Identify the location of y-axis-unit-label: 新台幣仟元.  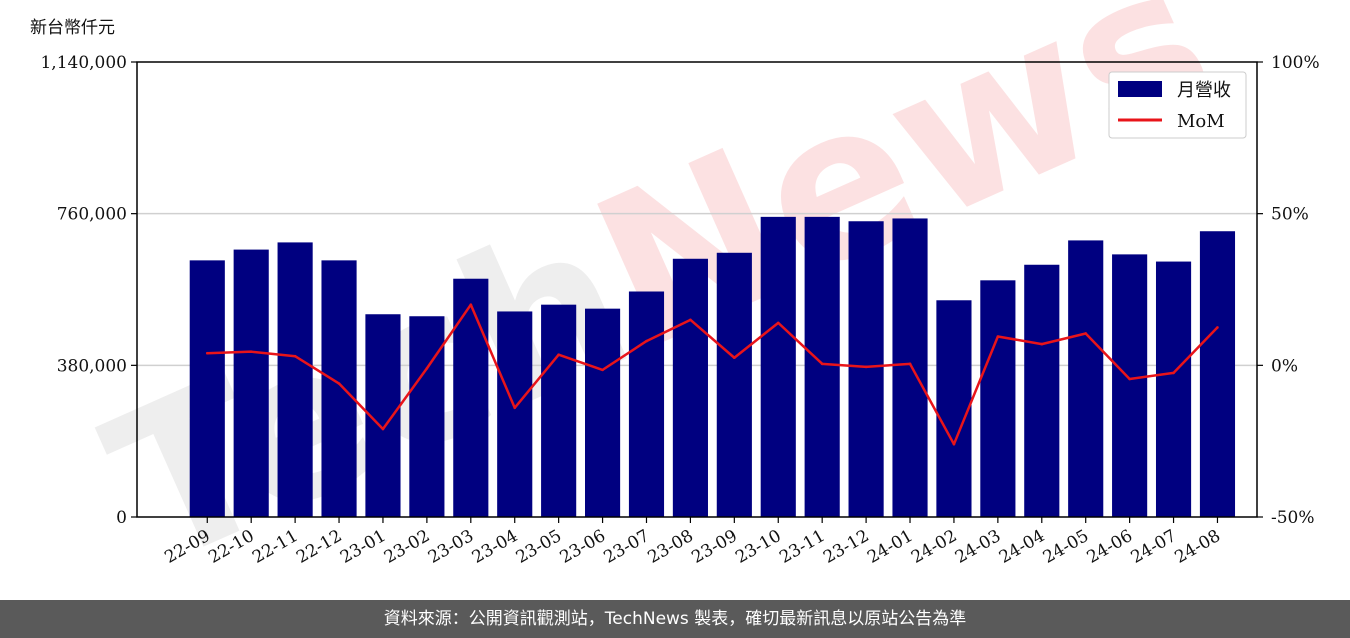
(72, 28).